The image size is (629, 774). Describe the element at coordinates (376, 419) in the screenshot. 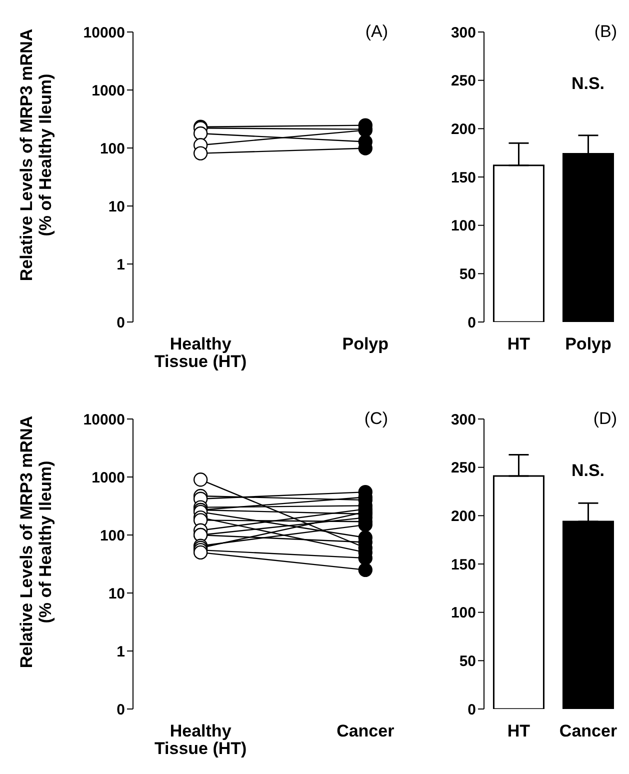

I see `chart-title: (C)` at that location.